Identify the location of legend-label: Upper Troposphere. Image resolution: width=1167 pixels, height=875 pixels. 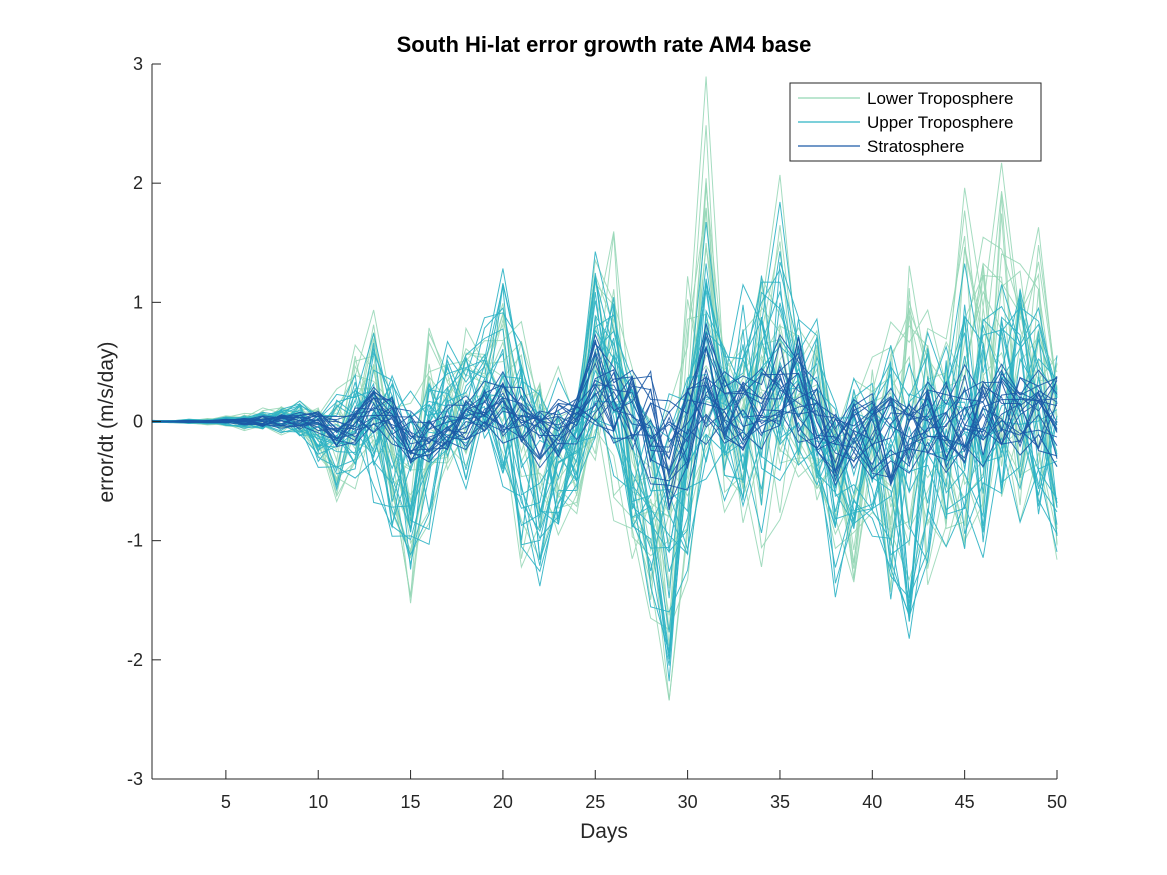
(940, 122).